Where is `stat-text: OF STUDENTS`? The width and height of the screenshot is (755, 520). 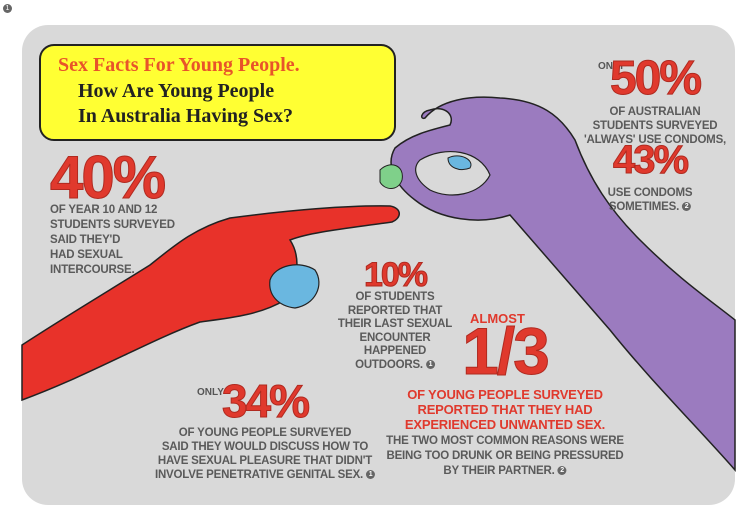
stat-text: OF STUDENTS is located at coordinates (395, 297).